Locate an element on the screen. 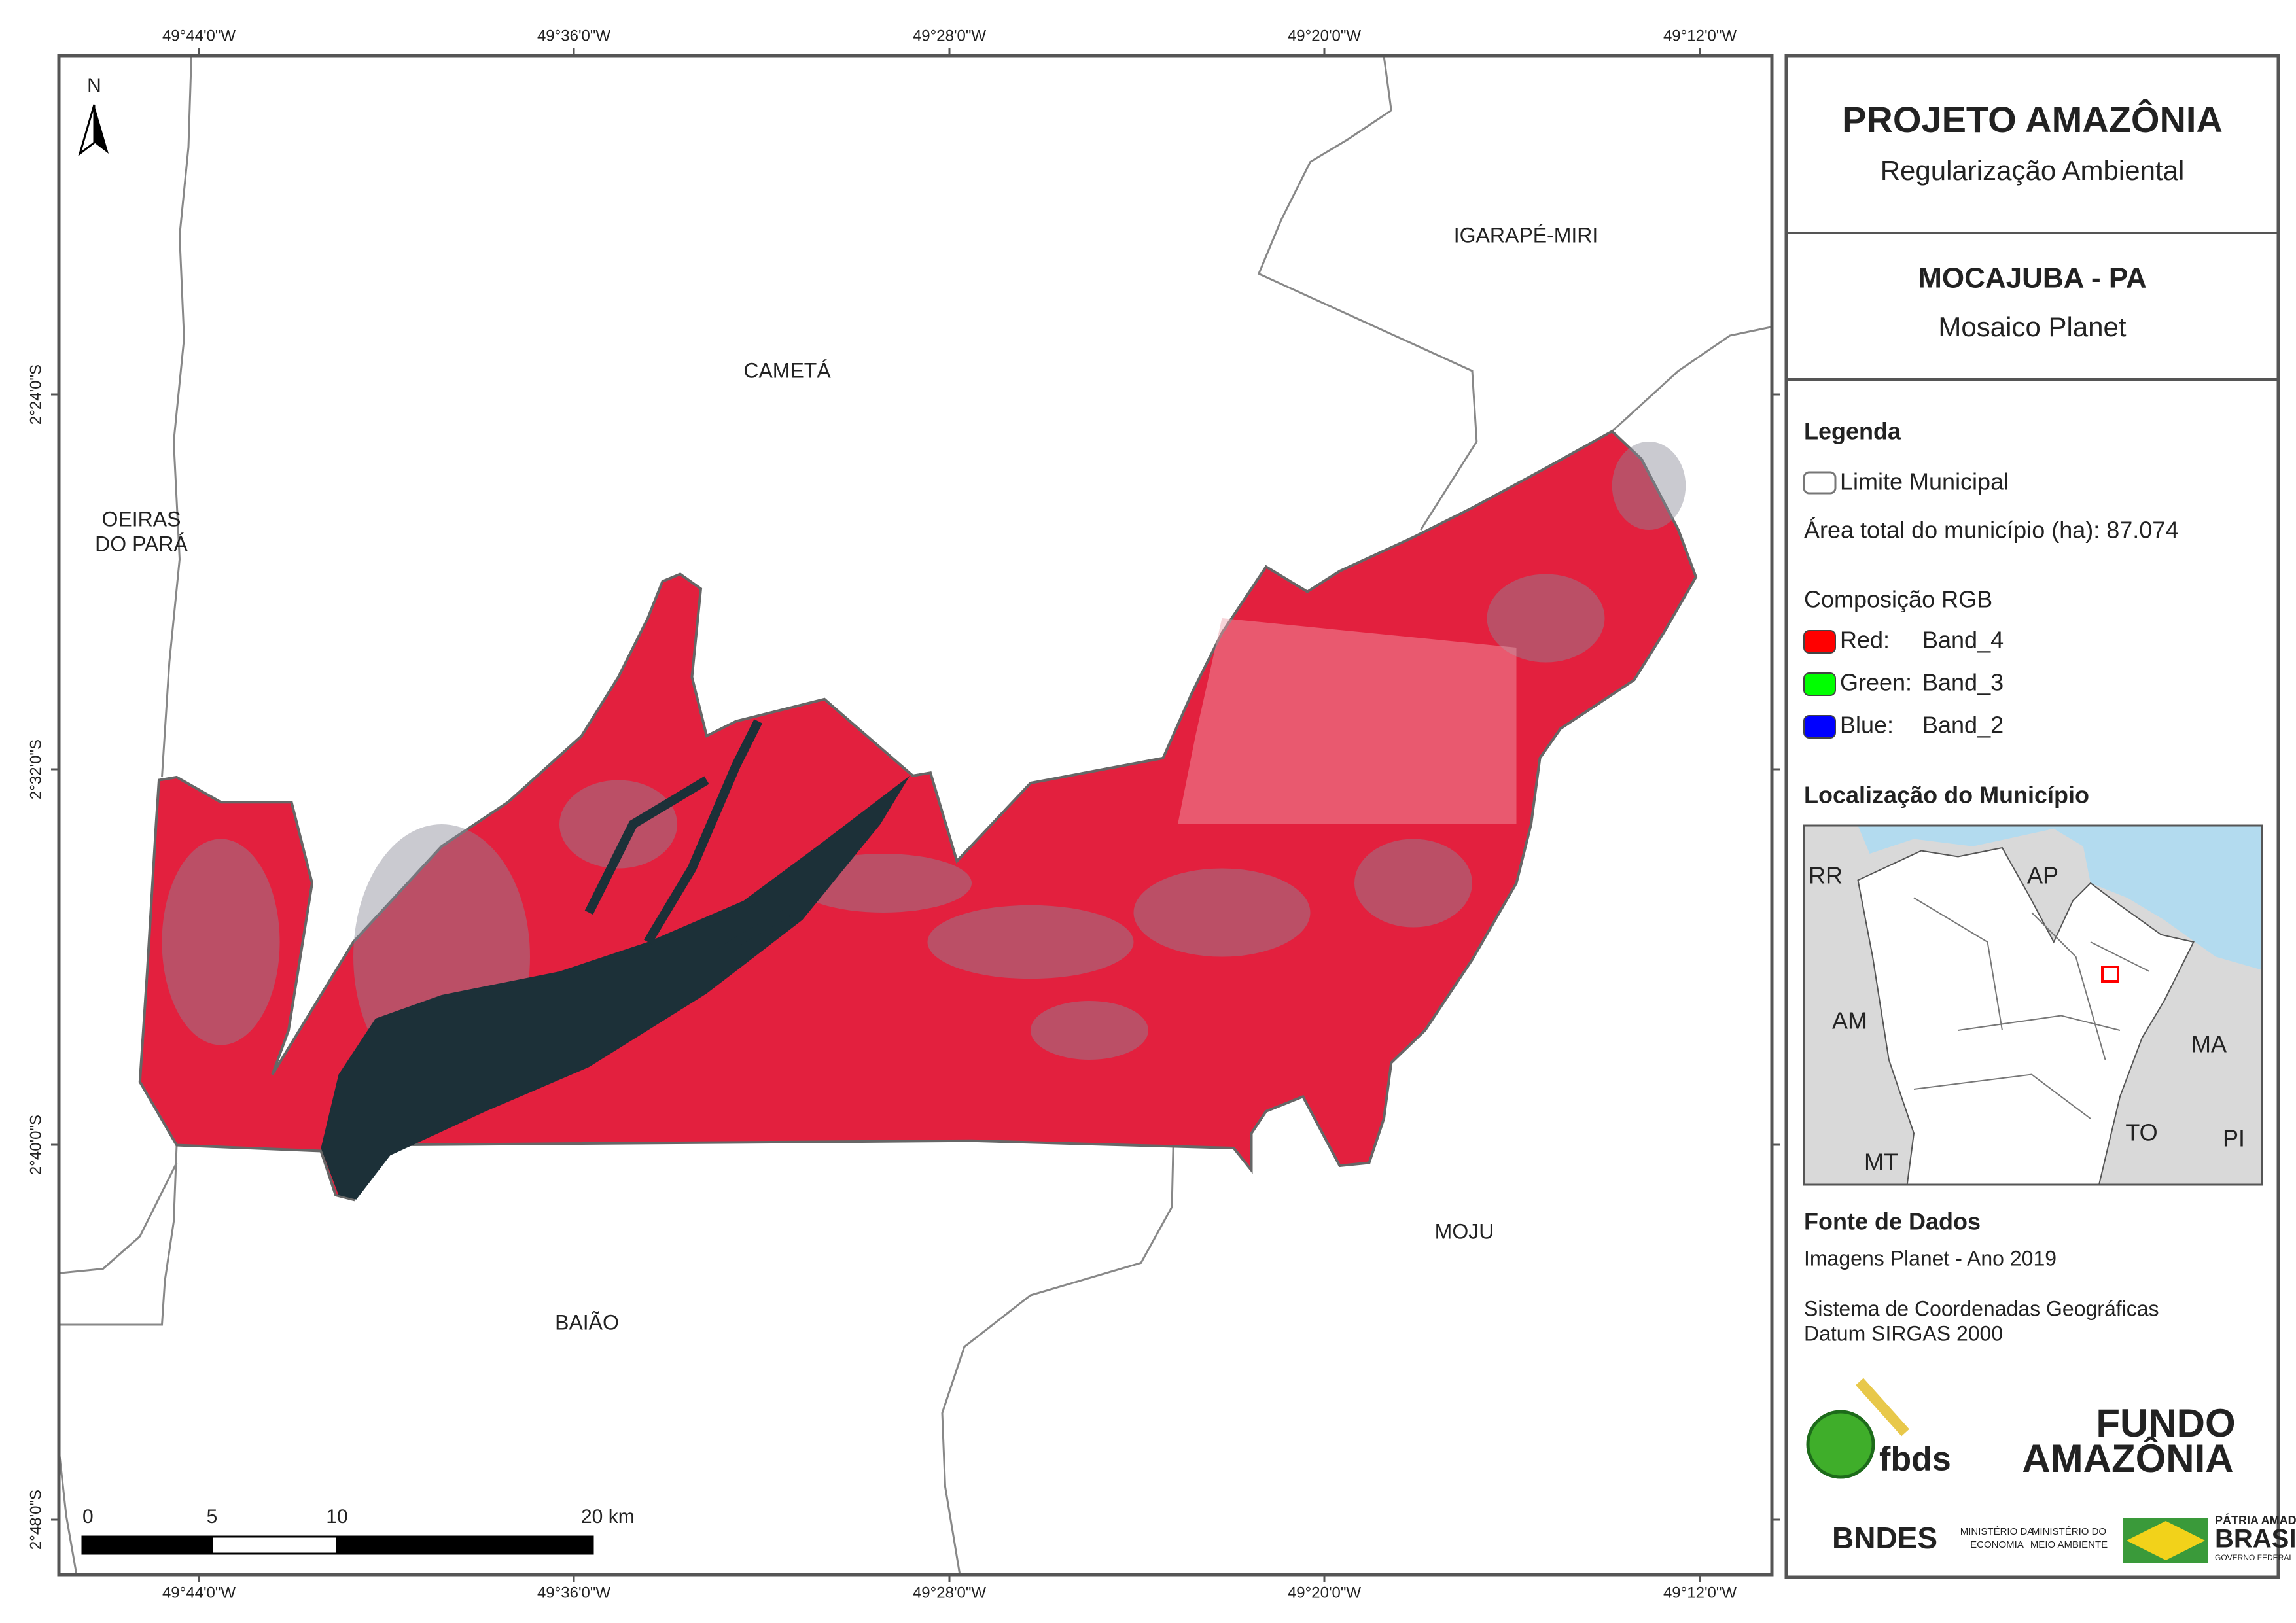  place-label: IGARAPÉ-MIRI is located at coordinates (1526, 235).